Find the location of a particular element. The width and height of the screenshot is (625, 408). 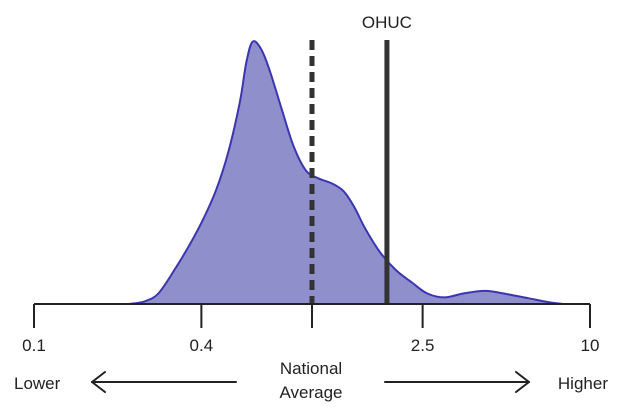

average-label: Average is located at coordinates (310, 392).